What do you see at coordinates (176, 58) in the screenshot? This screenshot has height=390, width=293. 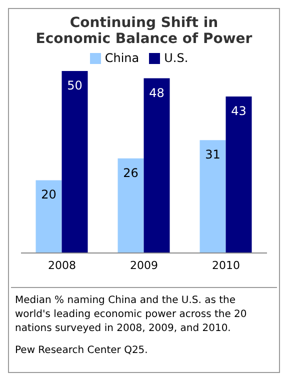 I see `legend-label: U.S.` at bounding box center [176, 58].